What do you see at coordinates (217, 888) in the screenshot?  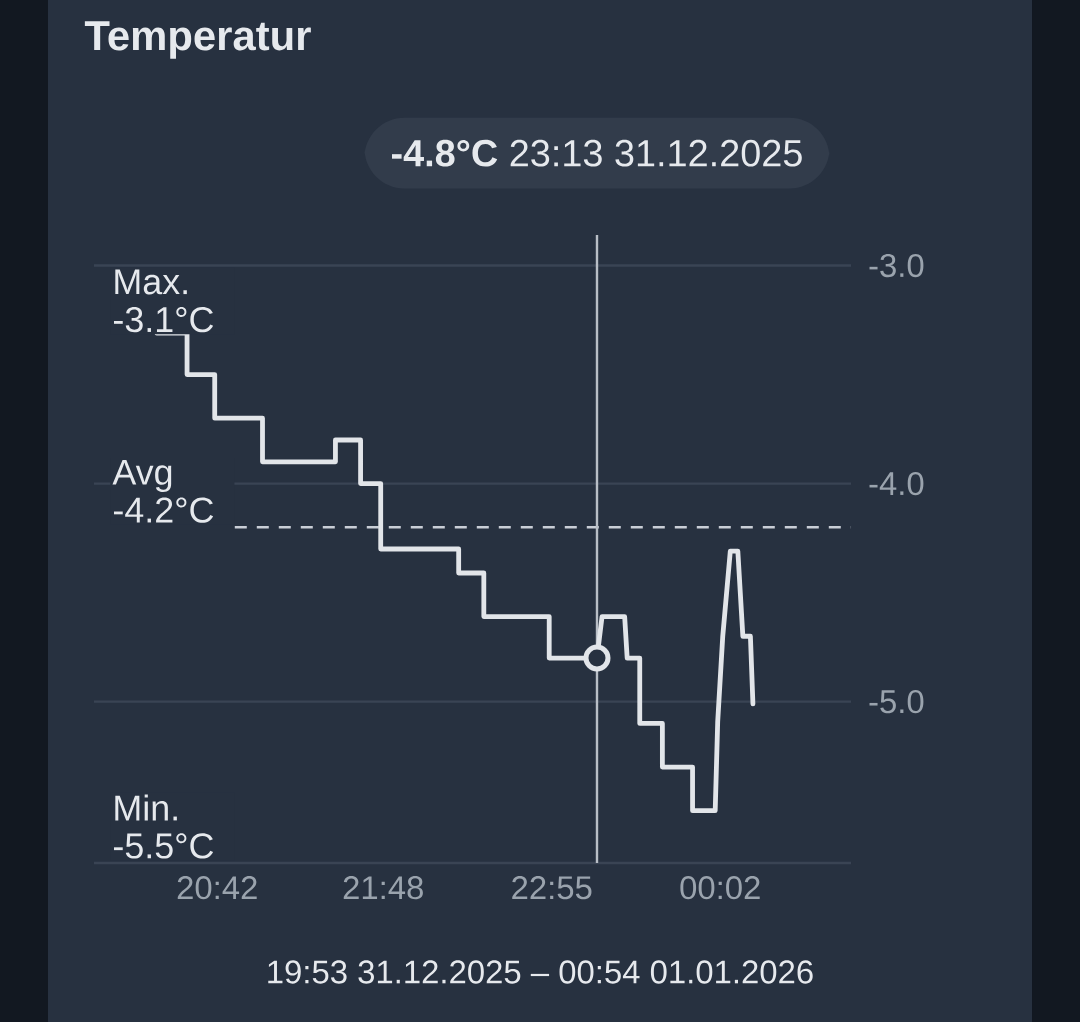 I see `x-tick-label: 20:42` at bounding box center [217, 888].